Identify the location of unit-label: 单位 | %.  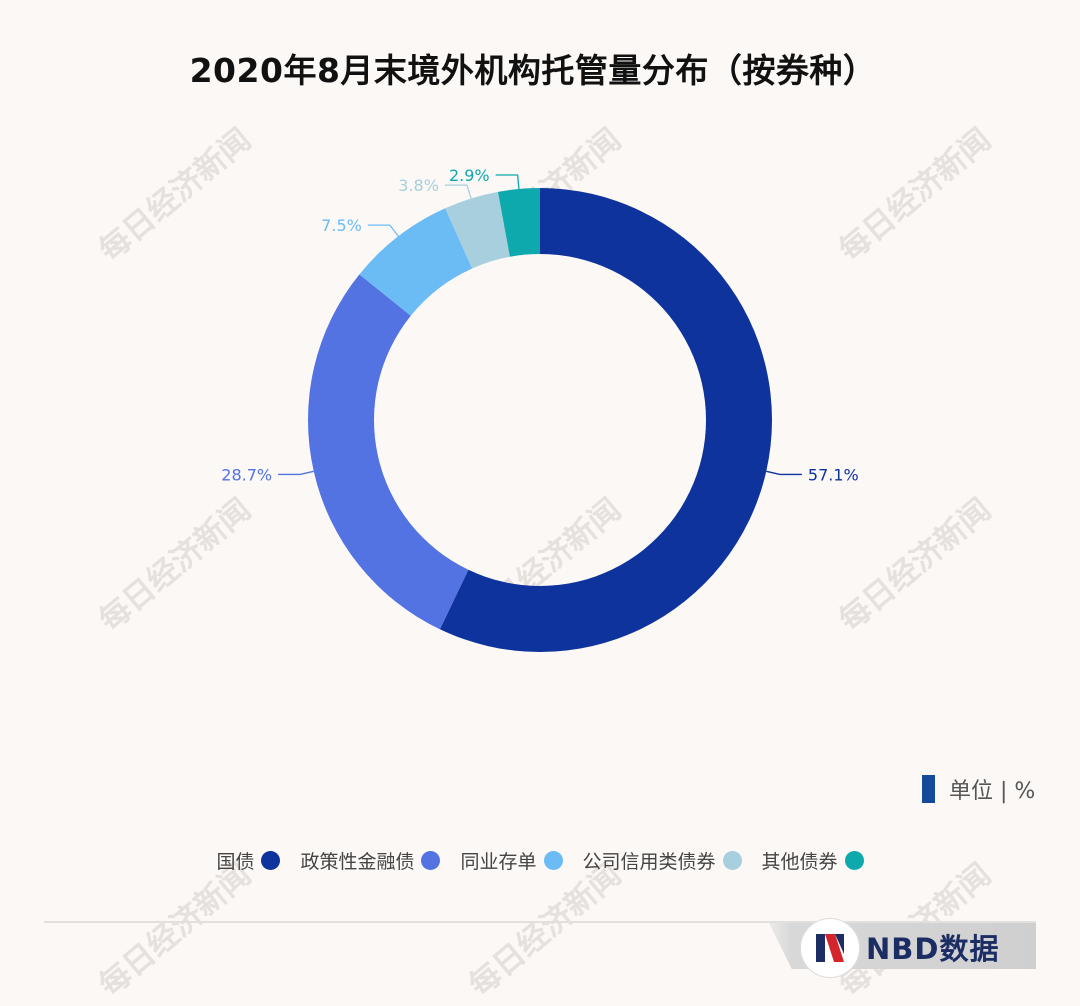
(978, 789).